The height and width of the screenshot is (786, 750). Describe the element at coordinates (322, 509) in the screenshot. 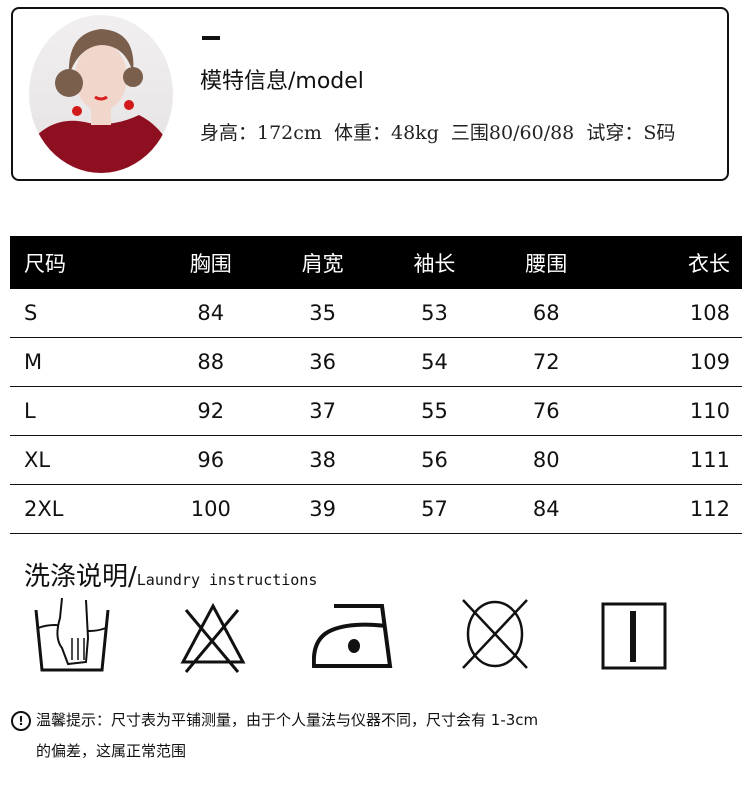

I see `size-cell: 39` at that location.